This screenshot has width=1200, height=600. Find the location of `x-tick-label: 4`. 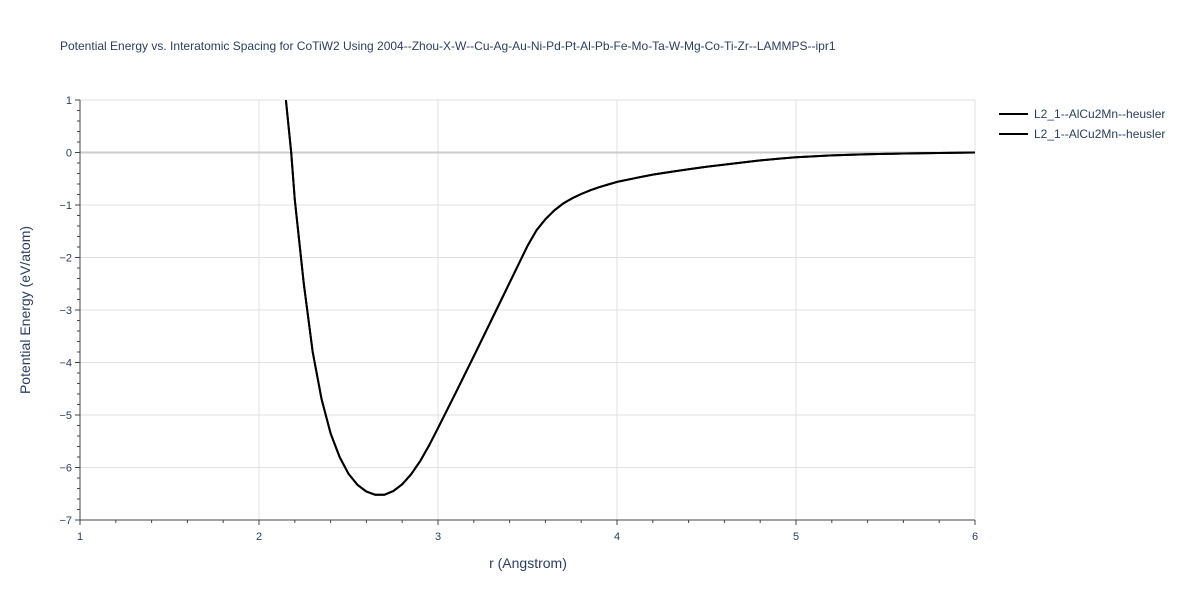

x-tick-label: 4 is located at coordinates (617, 537).